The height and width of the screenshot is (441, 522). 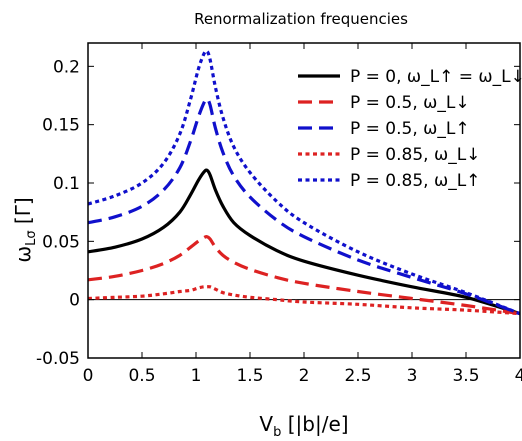 I want to click on x-tick-label: 1.5, so click(x=249, y=376).